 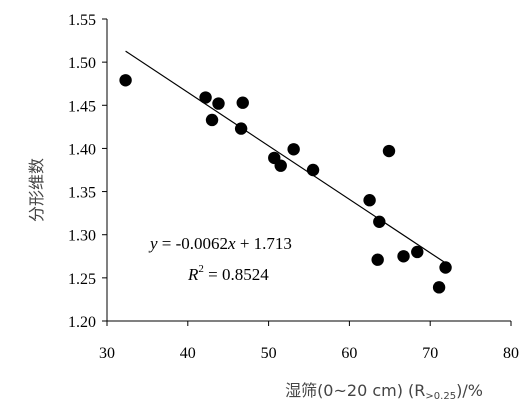 I want to click on x-axis-title: 湿筛(0~20 cm) (R>0.25)/%, so click(x=384, y=391).